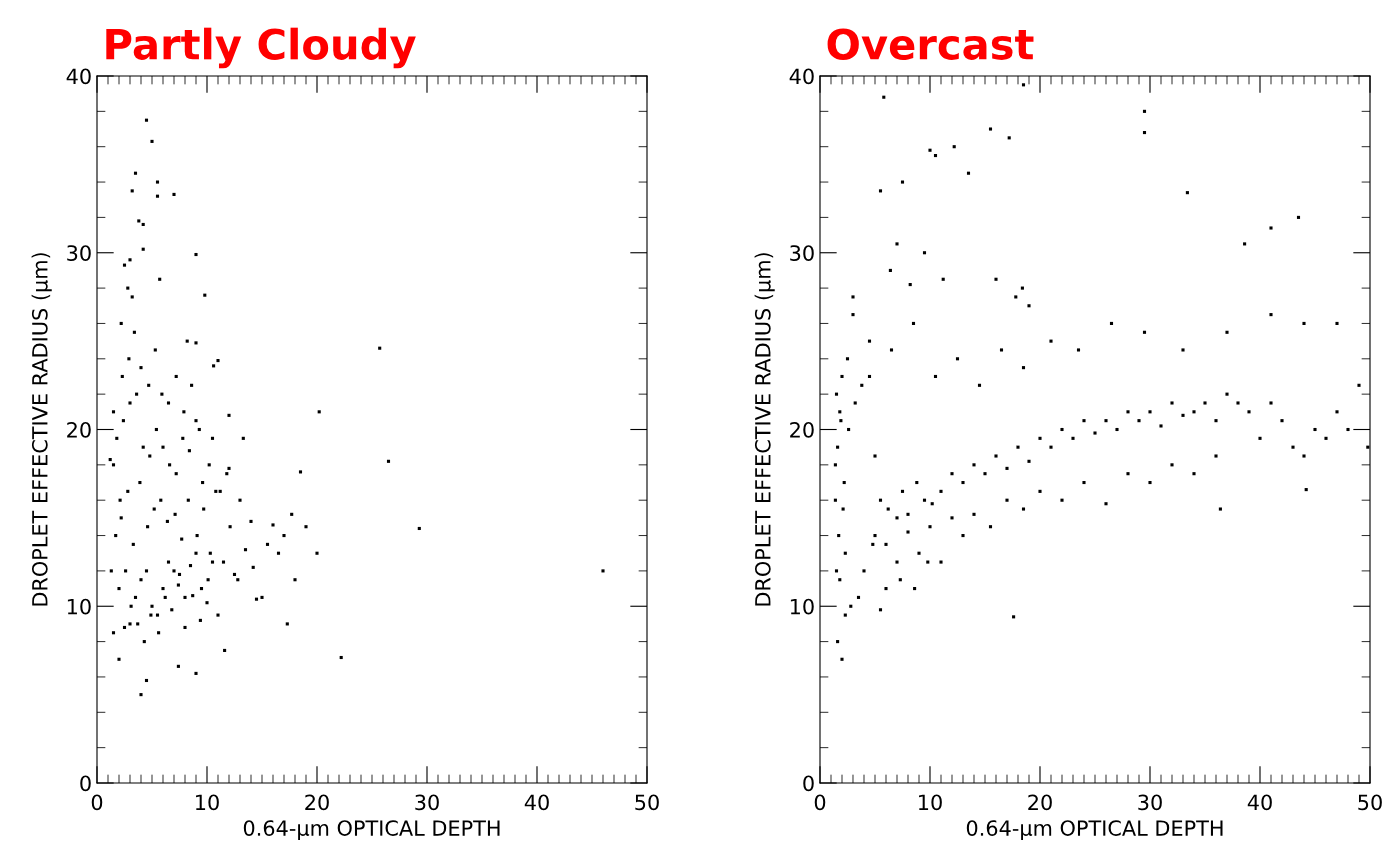 The image size is (1388, 864). I want to click on chart-title: Partly Cloudy, so click(261, 48).